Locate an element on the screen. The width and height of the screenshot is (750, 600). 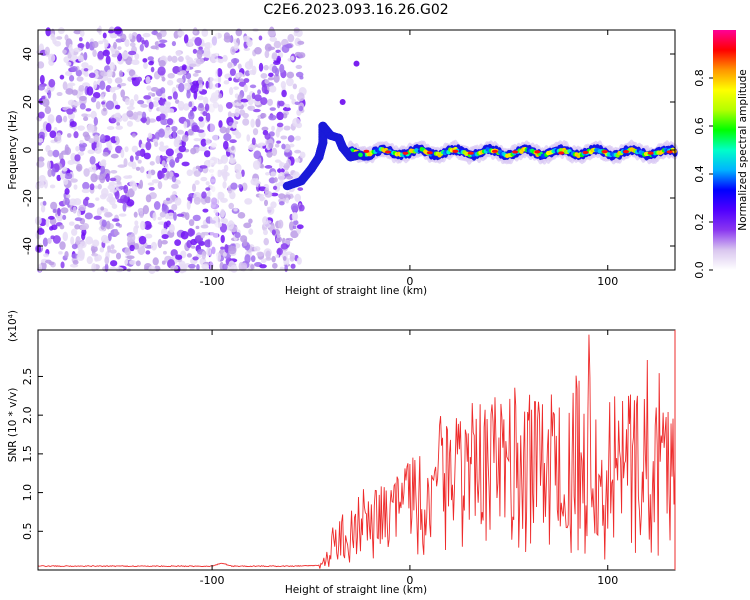
y-tick-label: 1.5 is located at coordinates (27, 454).